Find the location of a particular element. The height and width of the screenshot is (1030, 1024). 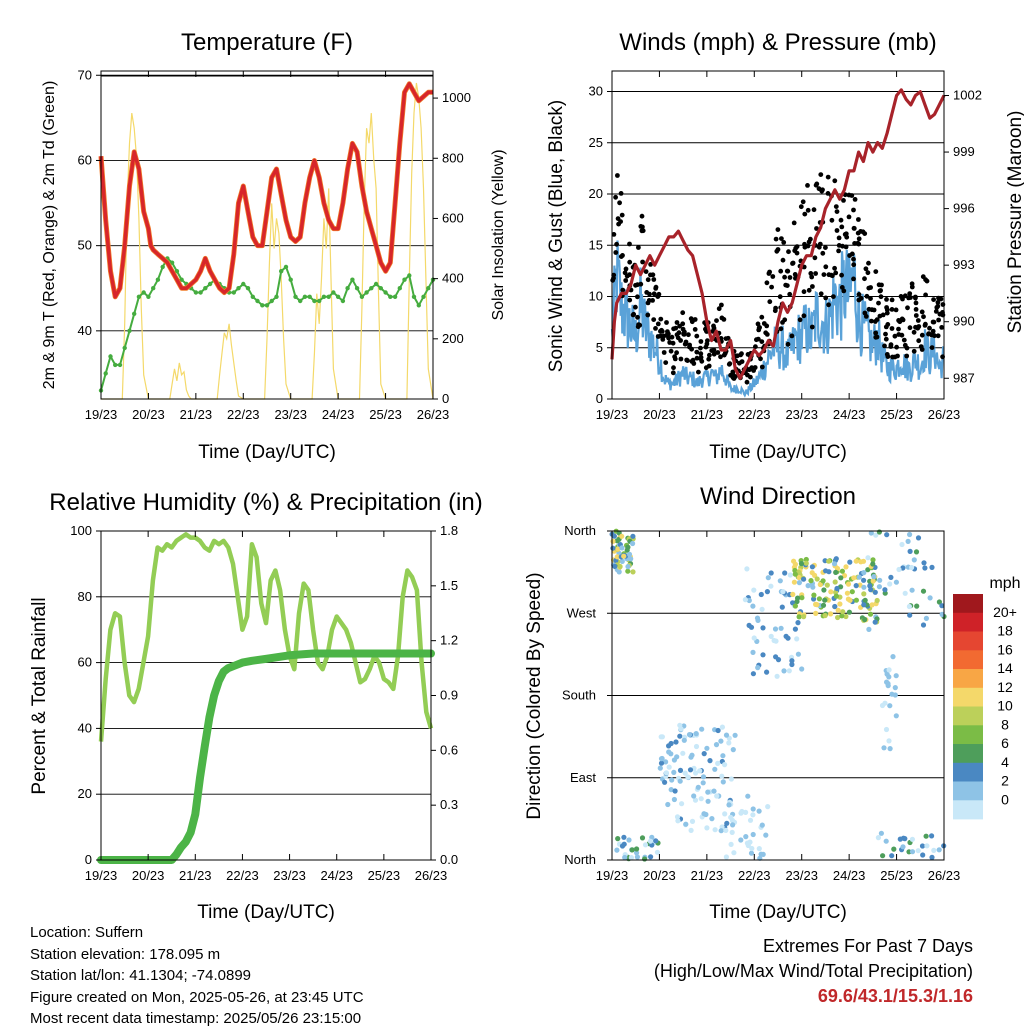

colorbar-label: 14 is located at coordinates (1005, 668).